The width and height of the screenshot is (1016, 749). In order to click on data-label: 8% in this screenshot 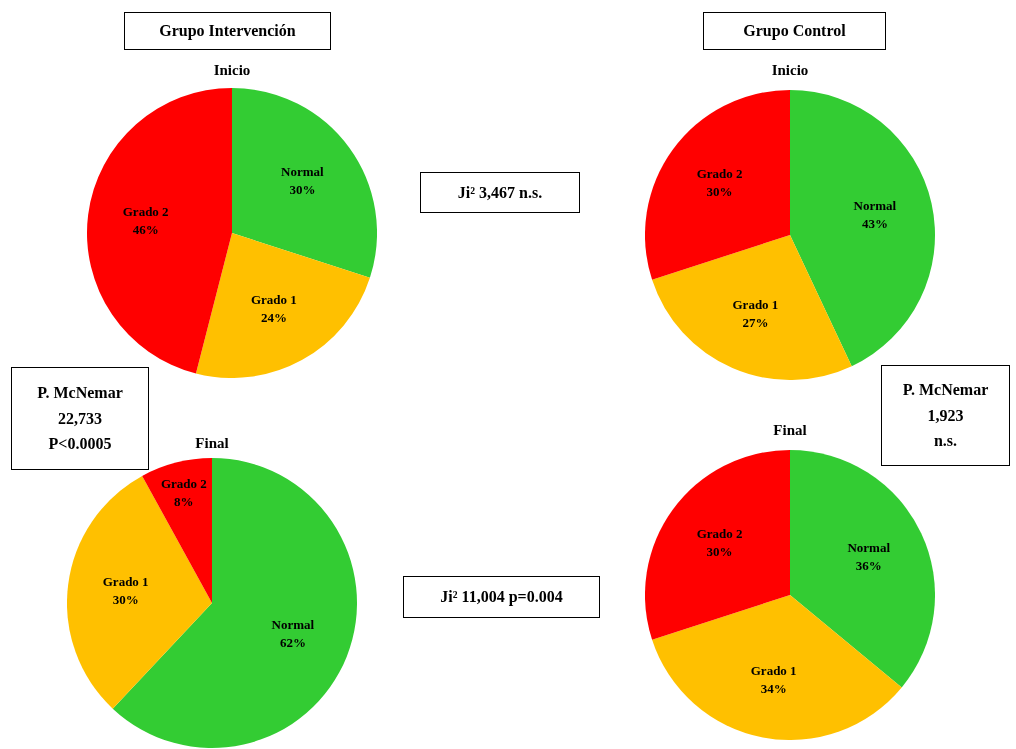, I will do `click(184, 501)`.